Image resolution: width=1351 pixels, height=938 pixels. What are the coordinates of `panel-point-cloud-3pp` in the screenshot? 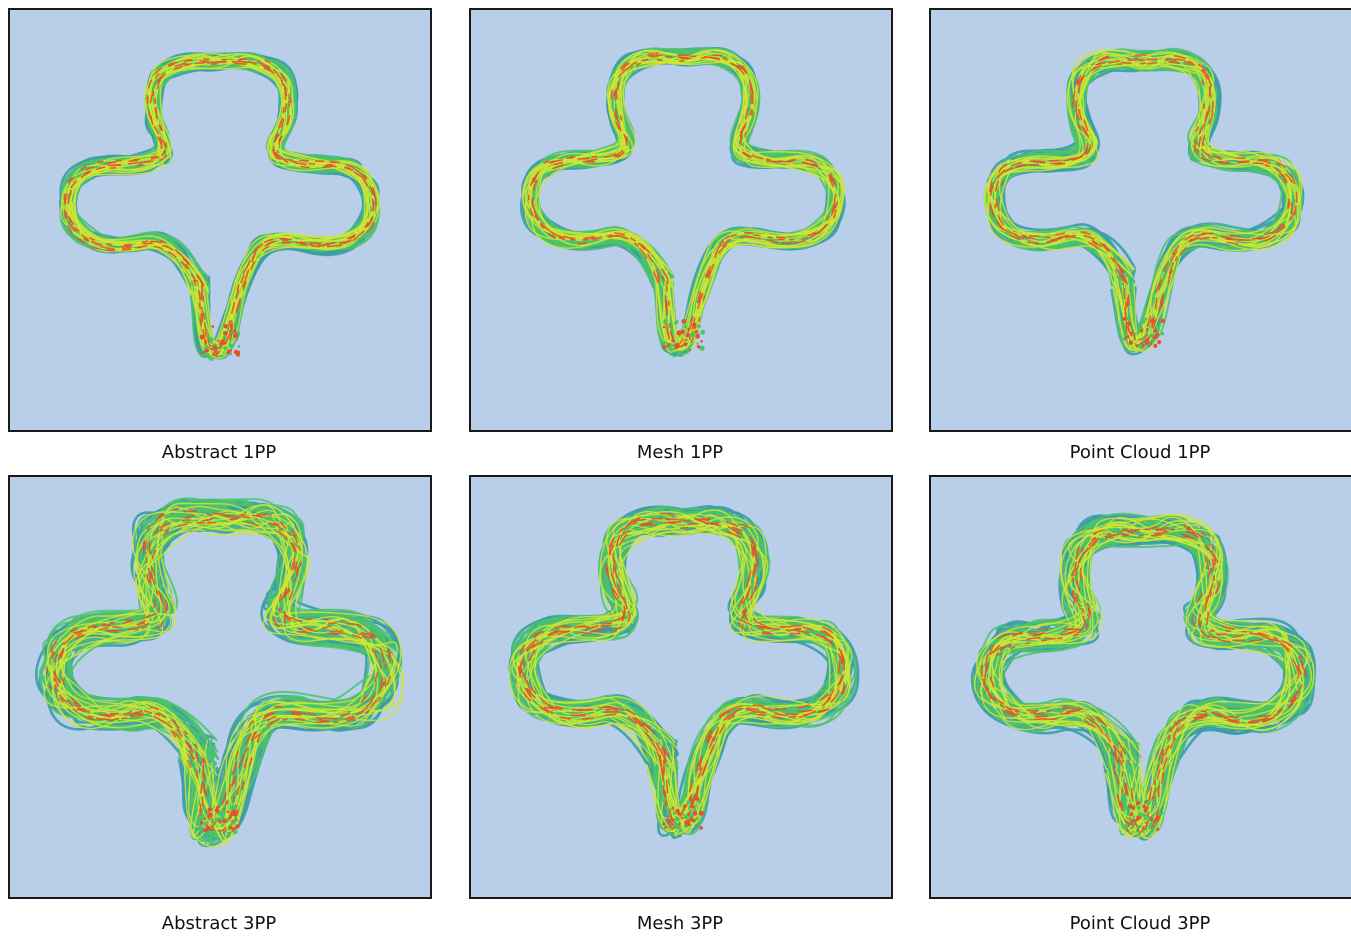 It's located at (1140, 687).